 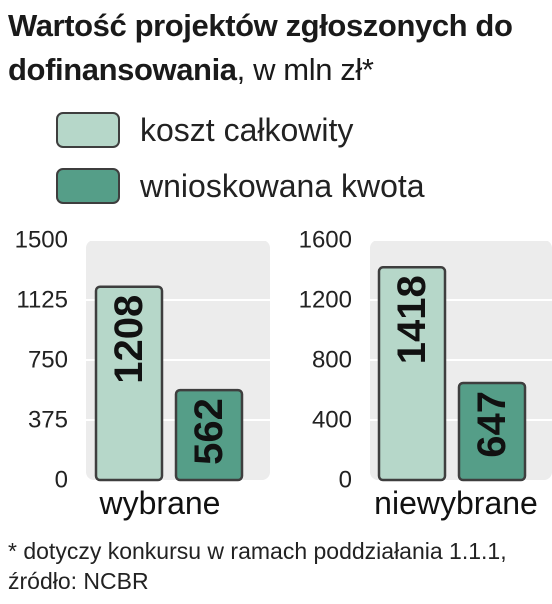 I want to click on y-tick-label: 800, so click(x=332, y=360).